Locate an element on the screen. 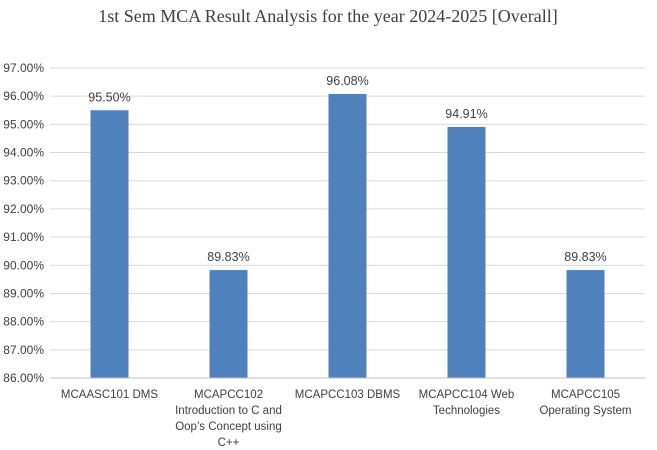 This screenshot has height=450, width=657. y-tick-label: 93.00% is located at coordinates (23, 181).